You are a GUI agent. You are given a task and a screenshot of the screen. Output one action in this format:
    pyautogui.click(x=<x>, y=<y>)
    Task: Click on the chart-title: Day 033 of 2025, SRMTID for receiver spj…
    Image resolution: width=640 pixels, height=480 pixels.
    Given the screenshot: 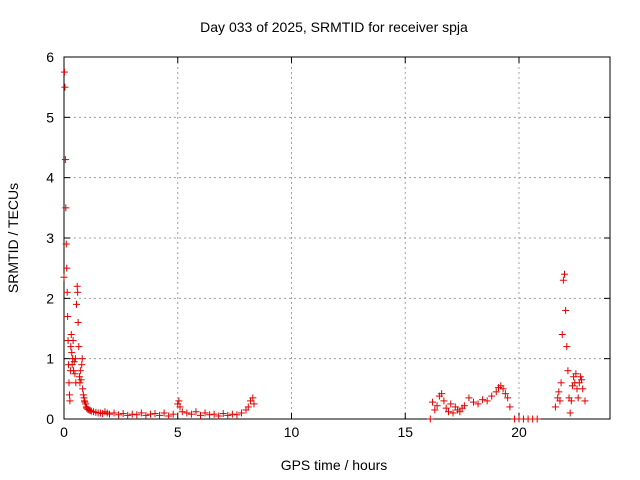 What is the action you would take?
    pyautogui.click(x=334, y=27)
    